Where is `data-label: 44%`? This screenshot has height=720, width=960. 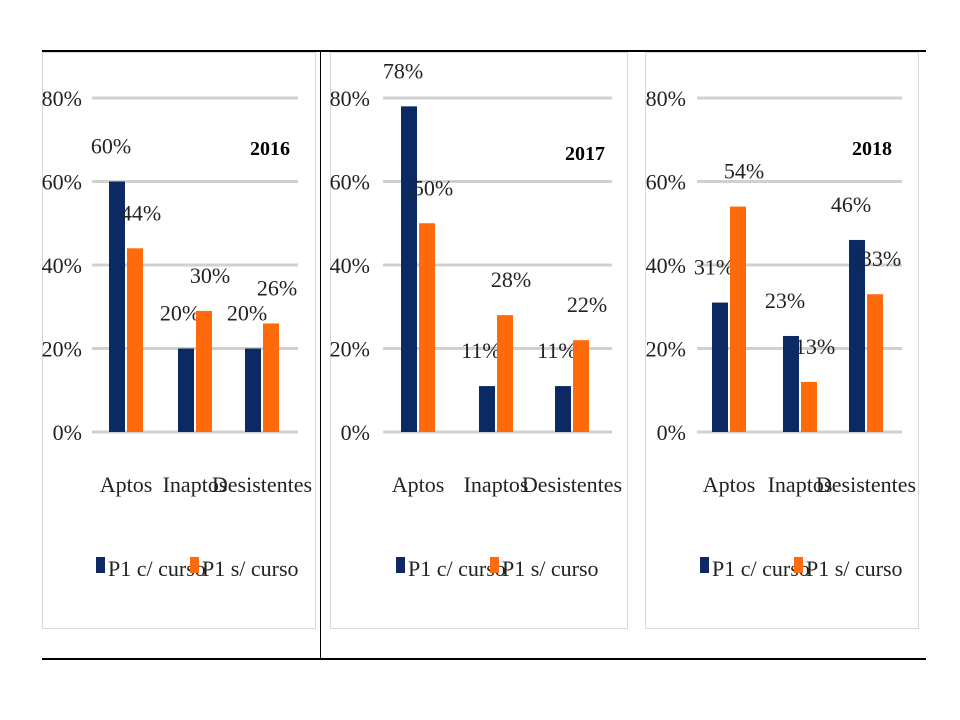 data-label: 44% is located at coordinates (141, 212).